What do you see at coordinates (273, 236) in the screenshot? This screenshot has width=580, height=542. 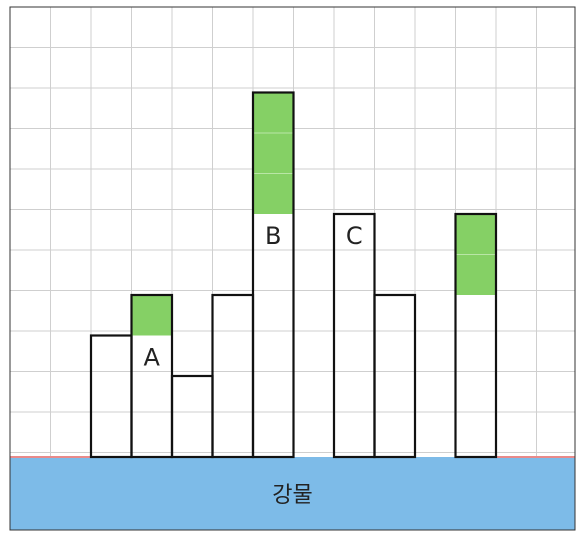 I see `block-label-b: B` at bounding box center [273, 236].